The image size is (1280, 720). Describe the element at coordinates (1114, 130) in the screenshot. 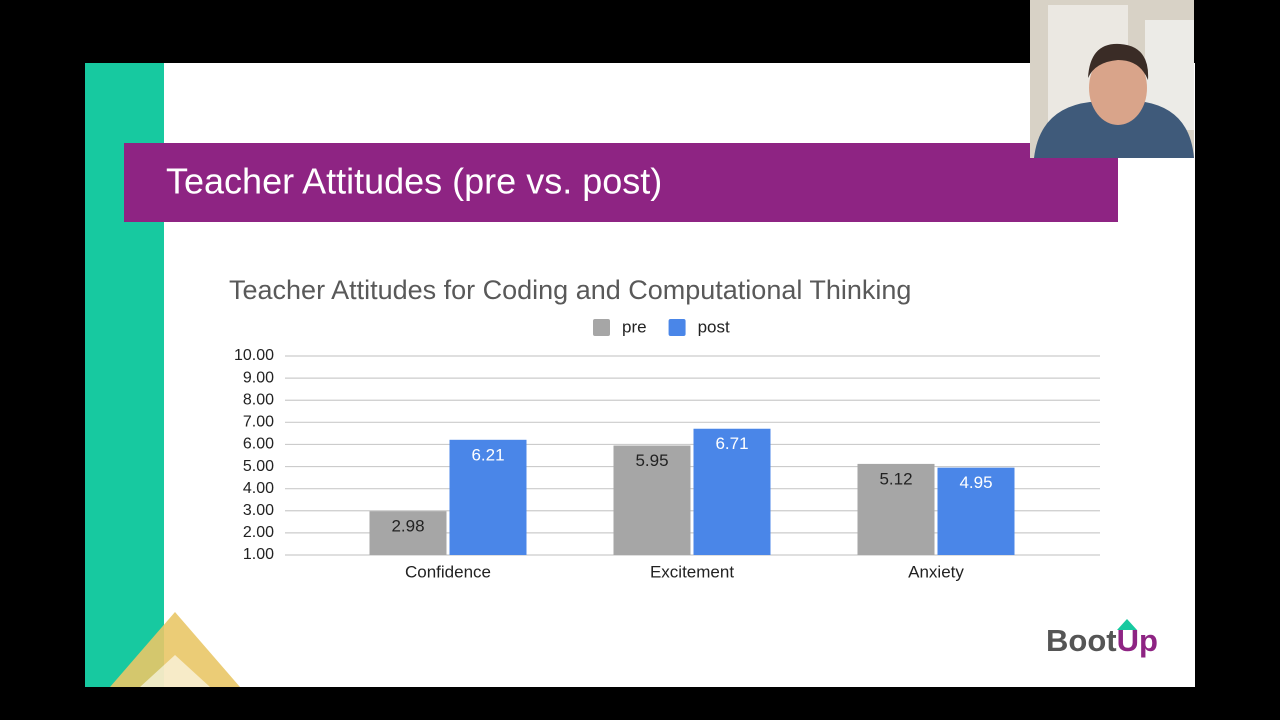

I see `shirt` at that location.